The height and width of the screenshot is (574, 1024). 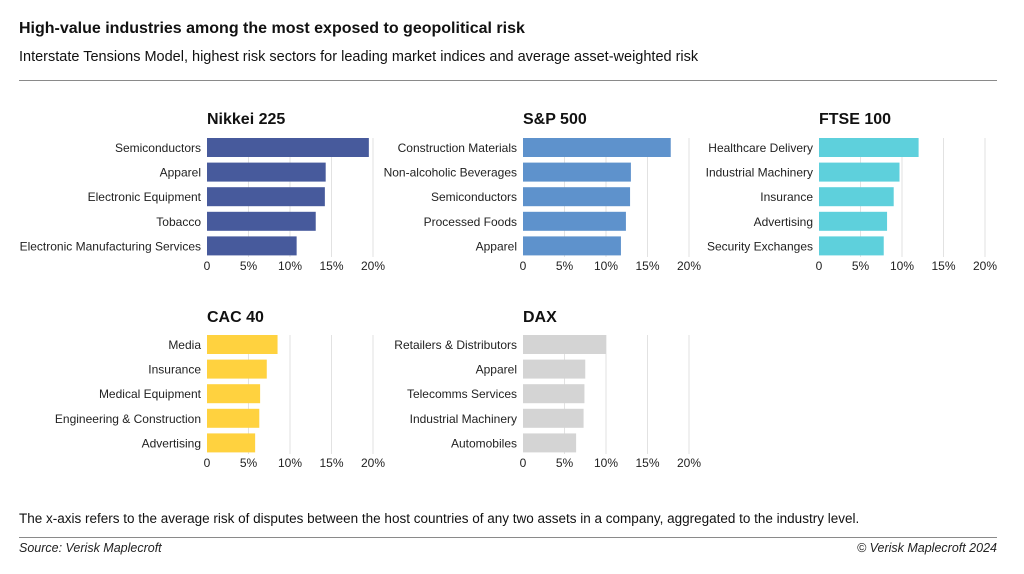 I want to click on nikkei-225-tick-label: 5%, so click(x=249, y=266).